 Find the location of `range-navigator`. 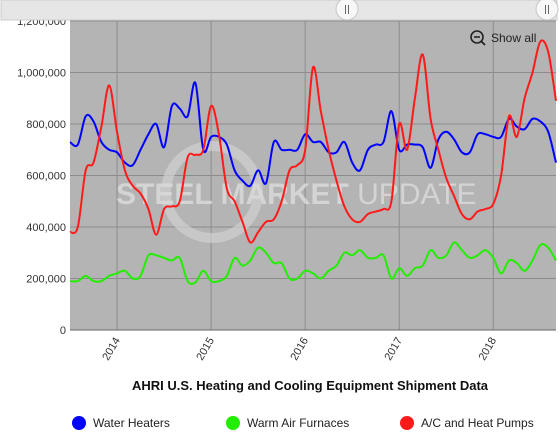

range-navigator is located at coordinates (279, 10).